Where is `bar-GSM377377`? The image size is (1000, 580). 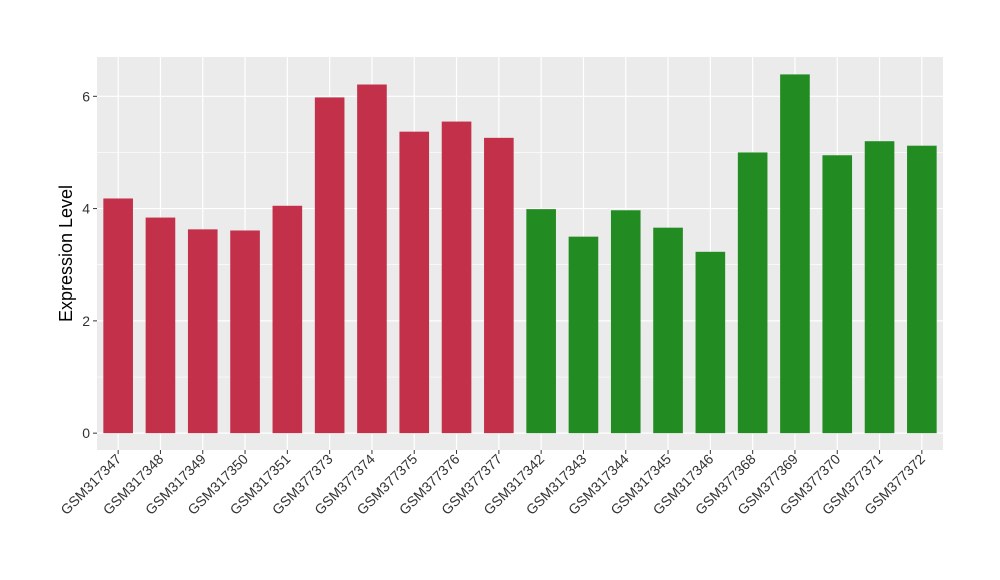
bar-GSM377377 is located at coordinates (499, 285).